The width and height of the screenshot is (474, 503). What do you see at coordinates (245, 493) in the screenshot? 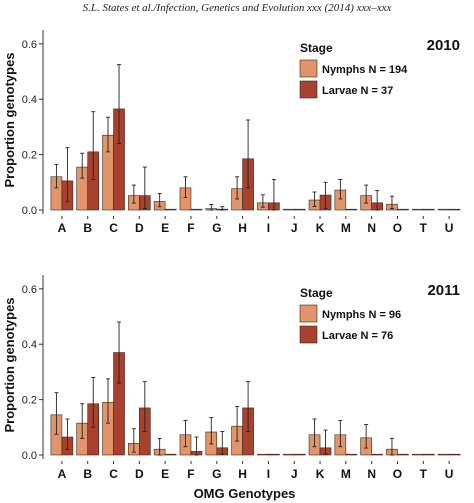
I see `x-axis-title: OMG Genotypes` at bounding box center [245, 493].